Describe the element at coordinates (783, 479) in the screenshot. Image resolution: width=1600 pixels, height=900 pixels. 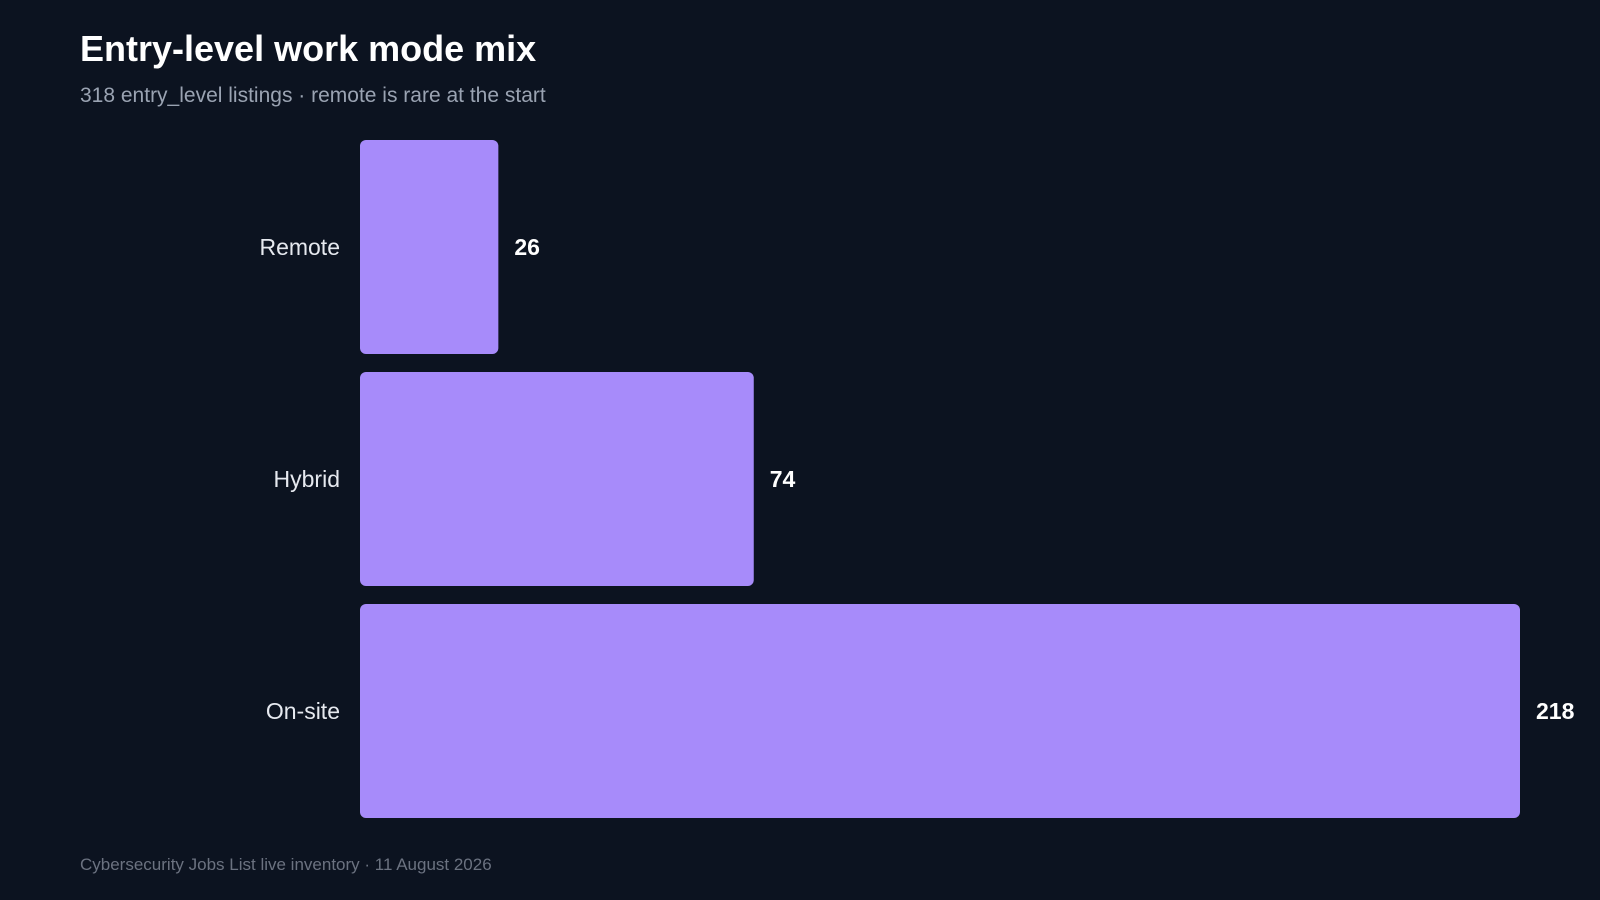
I see `value-label: 74` at that location.